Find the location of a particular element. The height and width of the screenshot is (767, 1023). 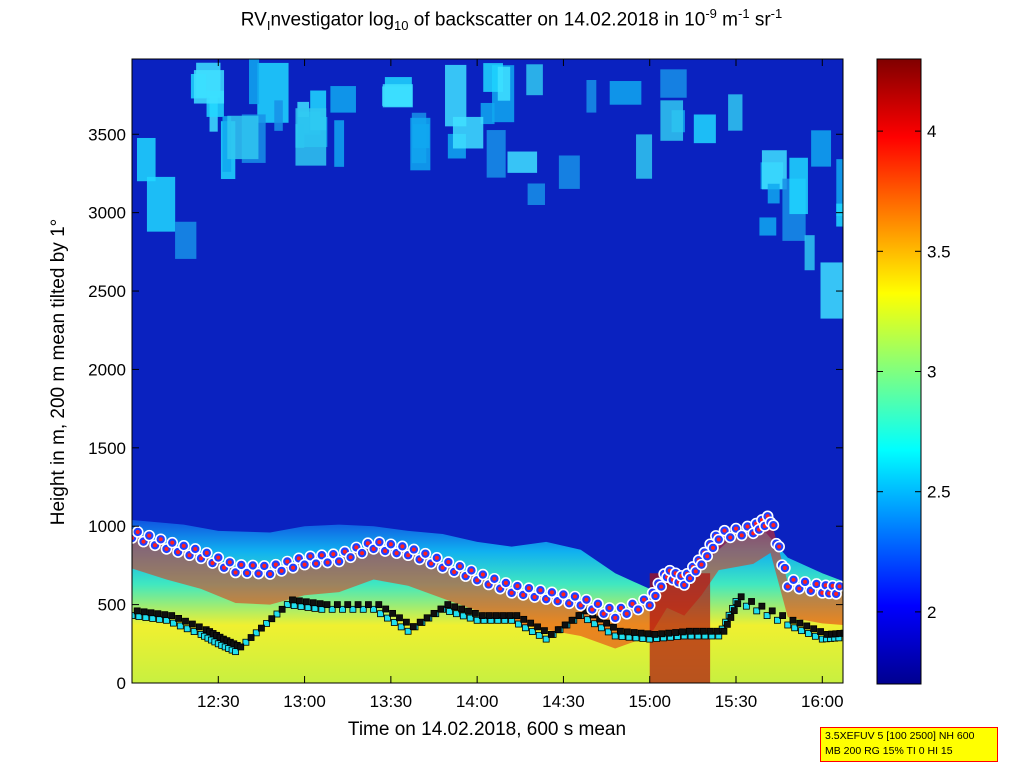

colorbar-tick-label: 3.5 is located at coordinates (939, 251).